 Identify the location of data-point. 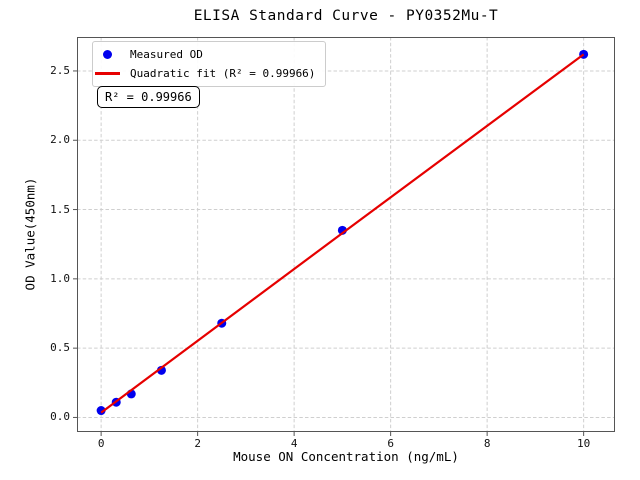
(101, 411).